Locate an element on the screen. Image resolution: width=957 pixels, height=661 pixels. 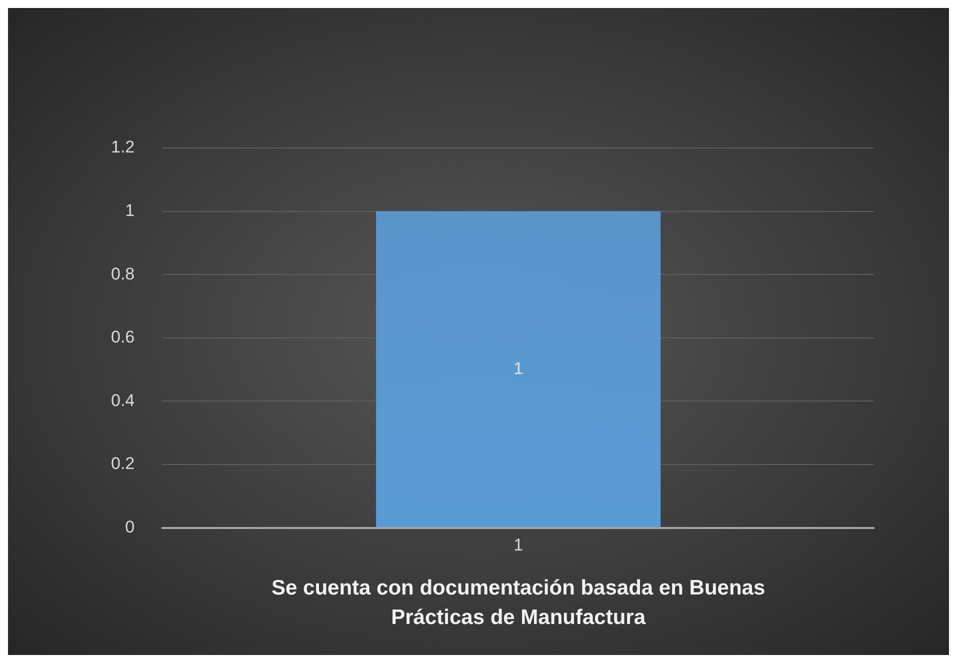
y-tick-label: 0.4 is located at coordinates (122, 400).